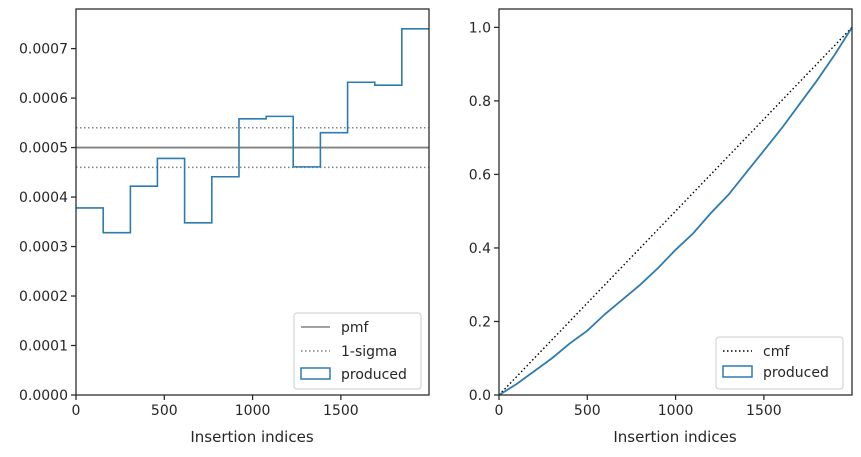 This screenshot has height=457, width=861. What do you see at coordinates (43, 50) in the screenshot?
I see `pmf-y-tick-label: 0.0007` at bounding box center [43, 50].